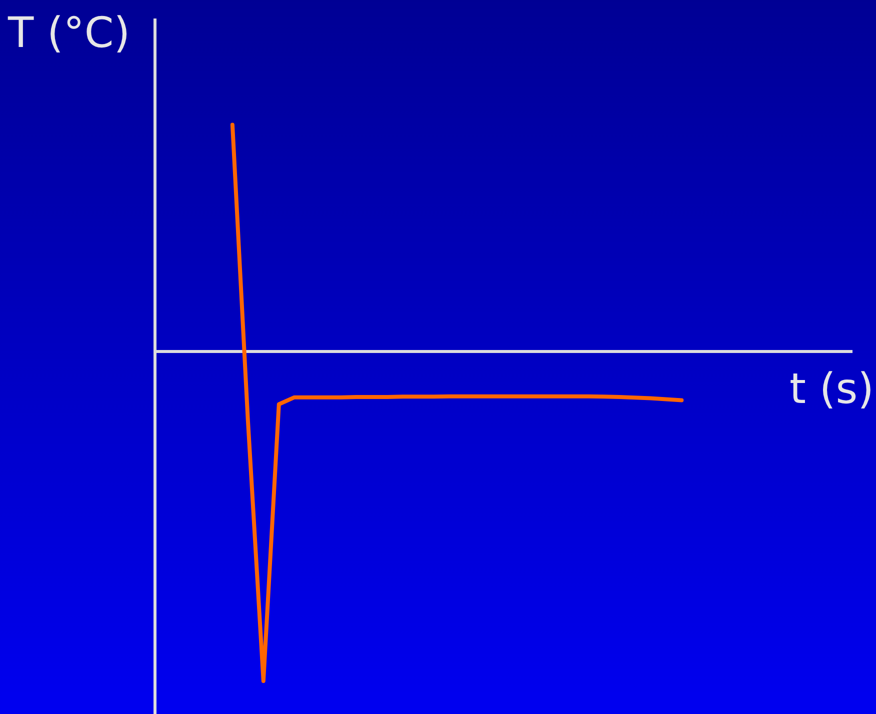  What do you see at coordinates (69, 32) in the screenshot?
I see `y-axis-title: T (°C)` at bounding box center [69, 32].